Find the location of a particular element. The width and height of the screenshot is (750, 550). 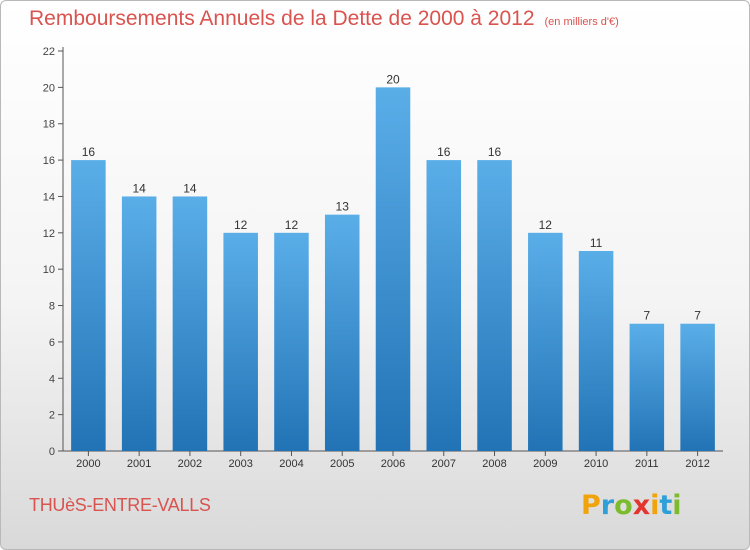

bar-value-label: 11 is located at coordinates (596, 243).